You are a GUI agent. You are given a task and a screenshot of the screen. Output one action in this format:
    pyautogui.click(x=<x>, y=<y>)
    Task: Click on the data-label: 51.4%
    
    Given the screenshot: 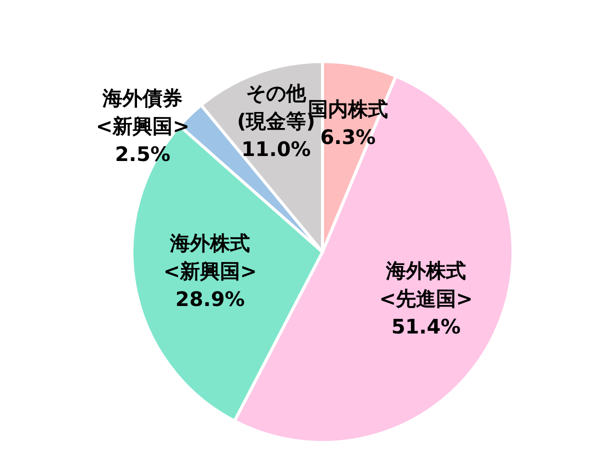 What is the action you would take?
    pyautogui.click(x=426, y=326)
    